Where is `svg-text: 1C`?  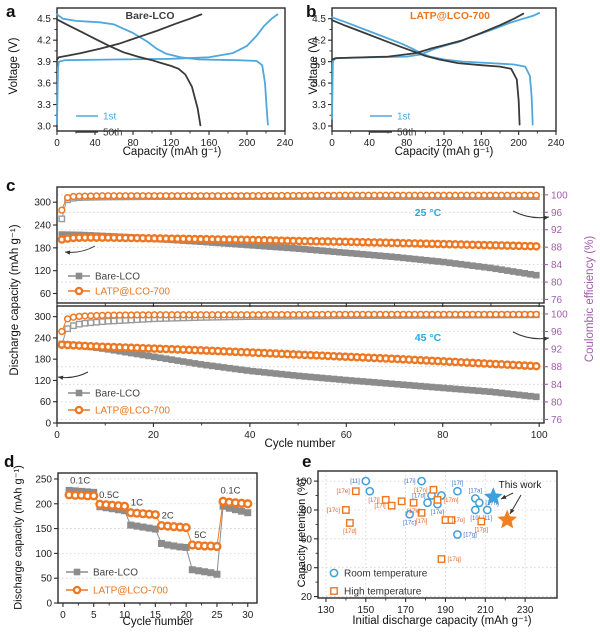 svg-text: 1C is located at coordinates (137, 503).